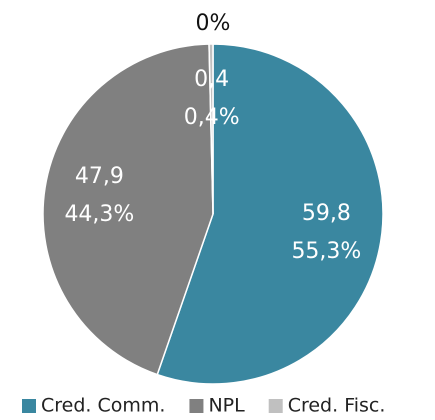 The image size is (435, 420). I want to click on percent-label: 0,4%, so click(212, 117).